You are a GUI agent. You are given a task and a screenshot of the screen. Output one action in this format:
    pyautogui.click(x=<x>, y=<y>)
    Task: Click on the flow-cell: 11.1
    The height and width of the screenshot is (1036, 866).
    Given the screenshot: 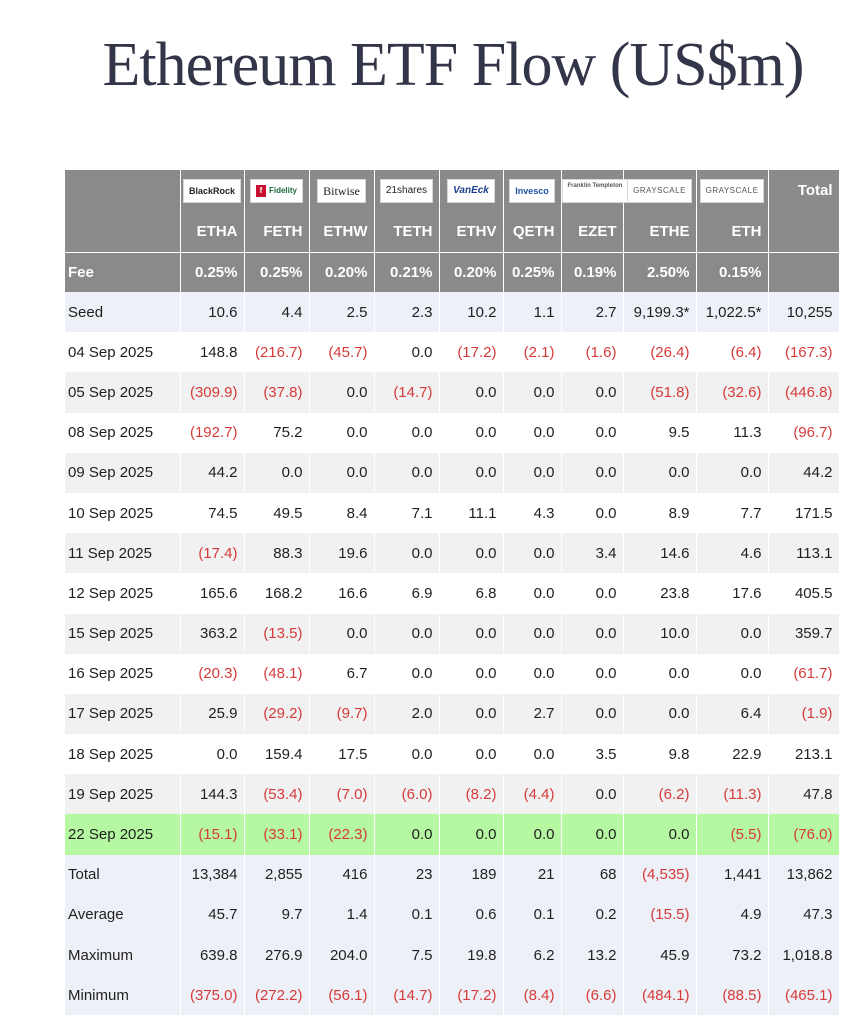 What is the action you would take?
    pyautogui.click(x=471, y=513)
    